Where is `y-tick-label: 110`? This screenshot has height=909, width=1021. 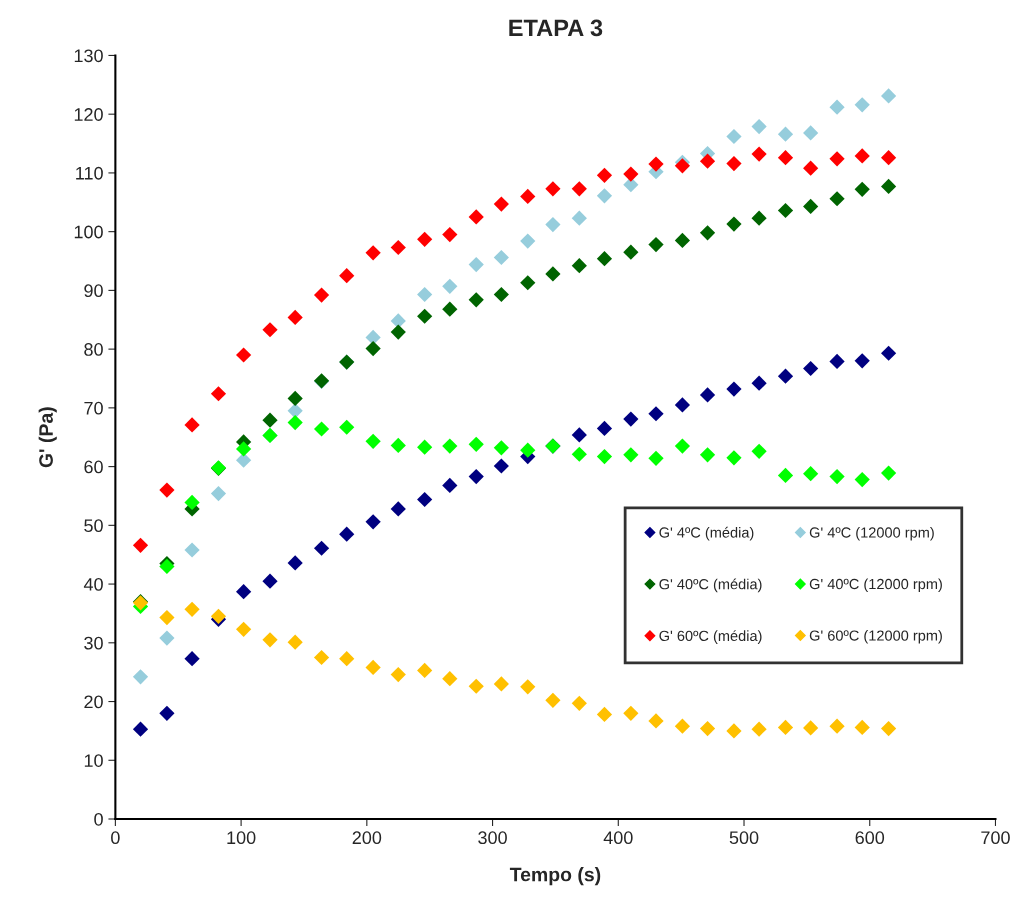
y-tick-label: 110 is located at coordinates (89, 173).